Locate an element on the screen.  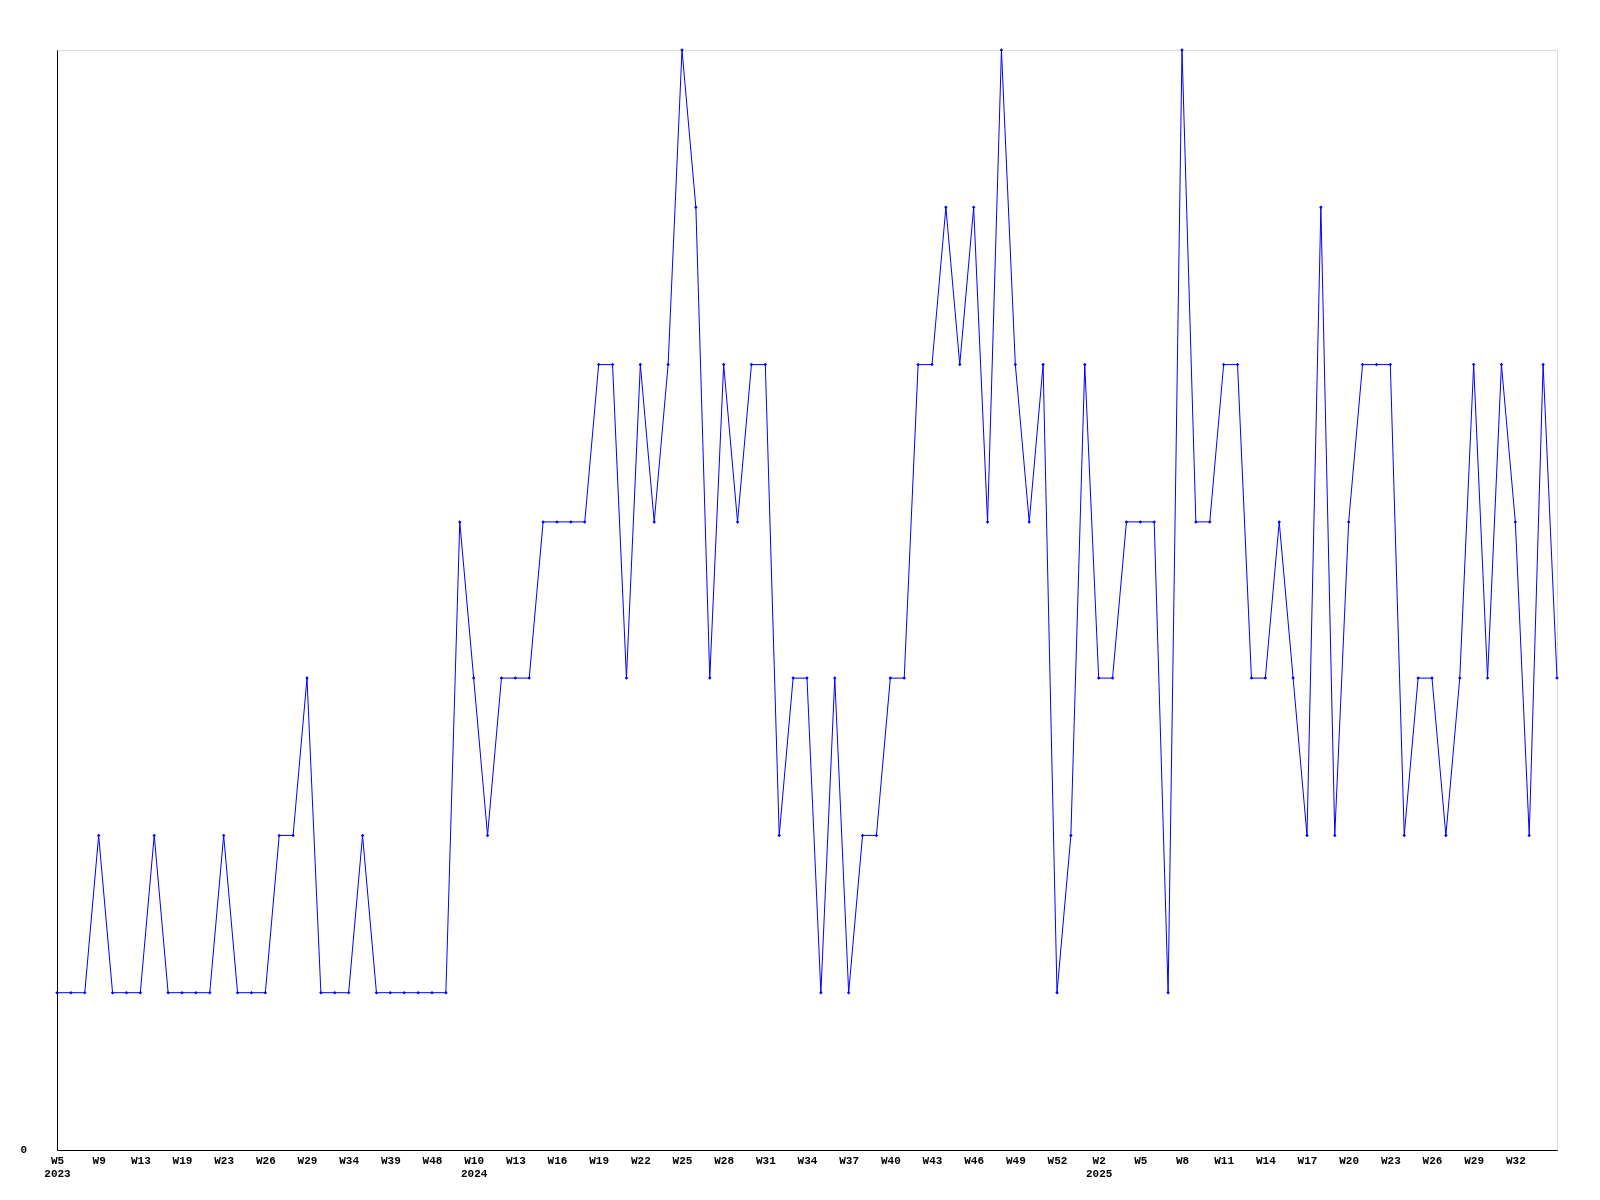
x-tick-label: W31 is located at coordinates (766, 1160).